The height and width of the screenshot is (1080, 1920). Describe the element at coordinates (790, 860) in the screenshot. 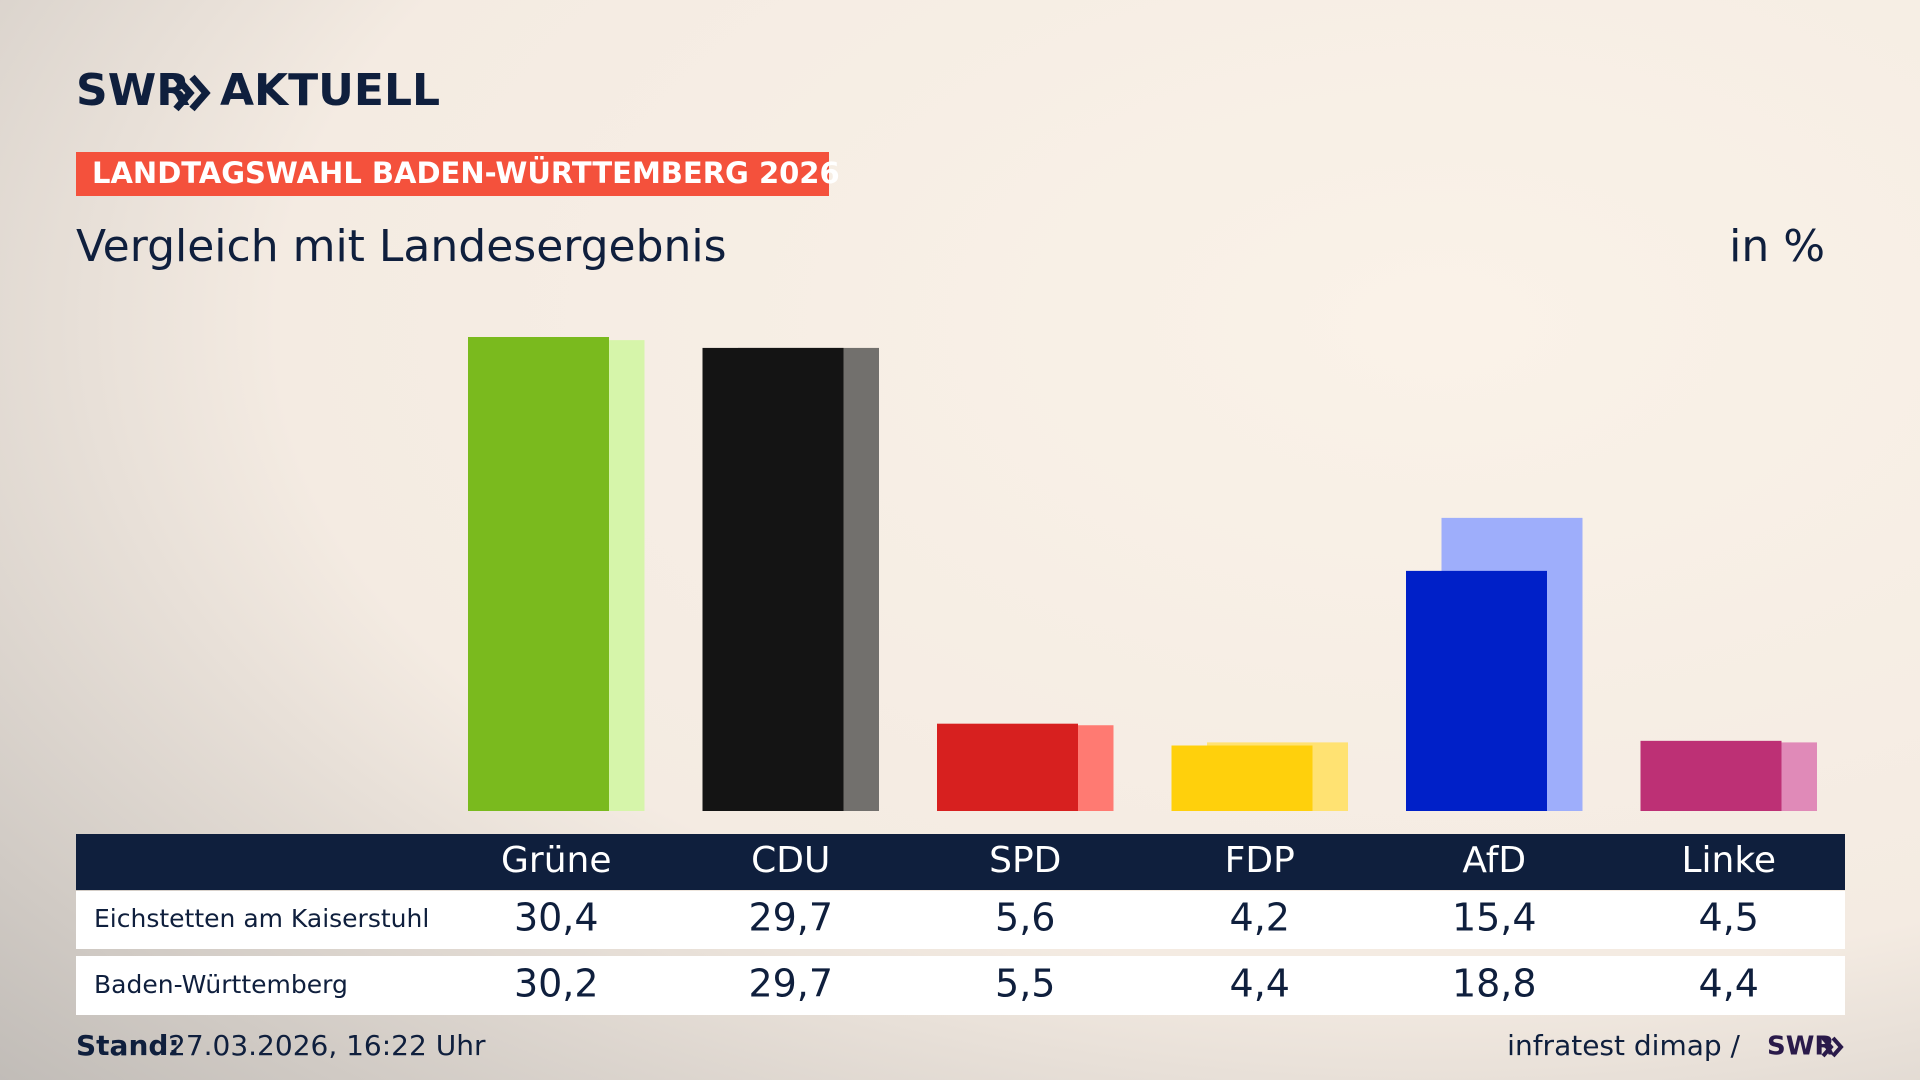

I see `x-tick-label: CDU` at that location.